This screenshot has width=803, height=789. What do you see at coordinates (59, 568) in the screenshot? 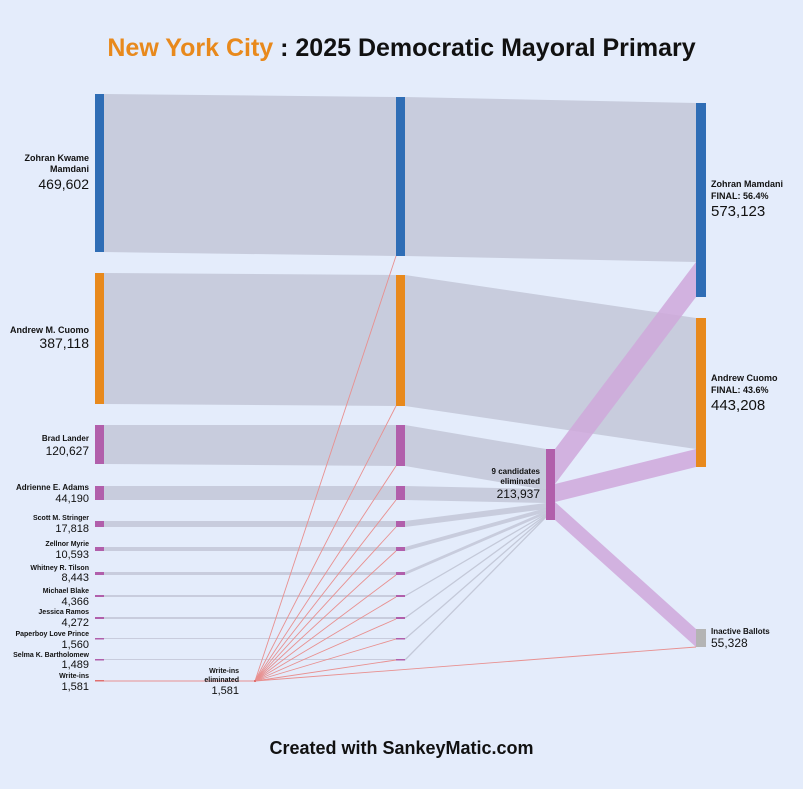
I see `label-tilson-name: Whitney R. Tilson` at bounding box center [59, 568].